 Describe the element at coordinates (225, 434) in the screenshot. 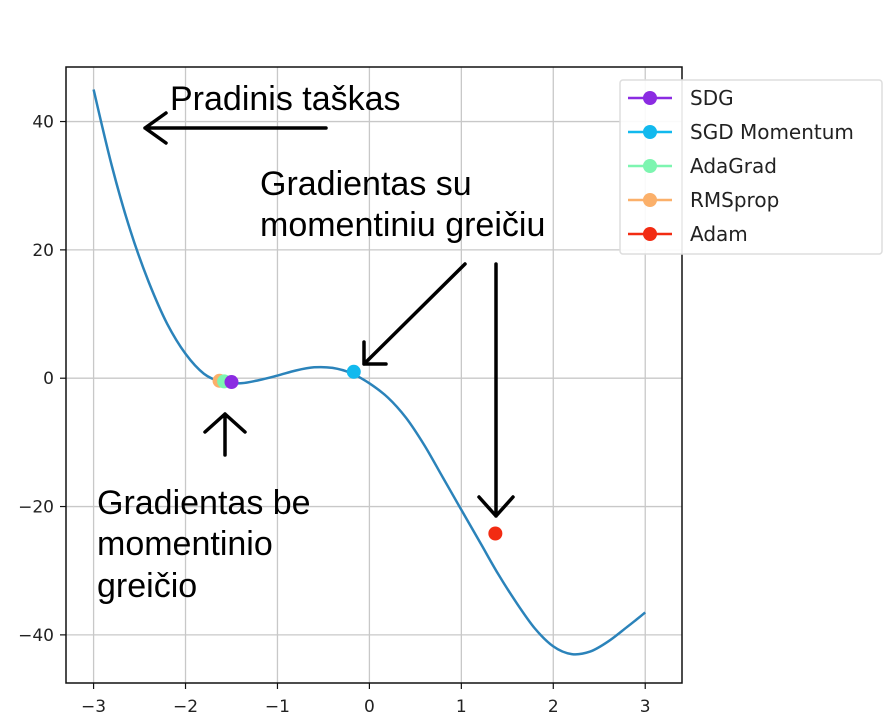

I see `arrow-up-to-minimum` at that location.